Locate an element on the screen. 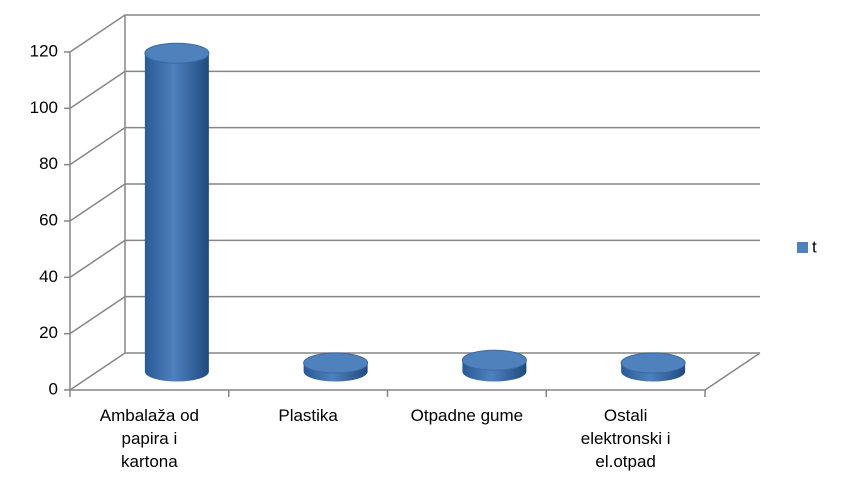  legend-label: t is located at coordinates (814, 246).